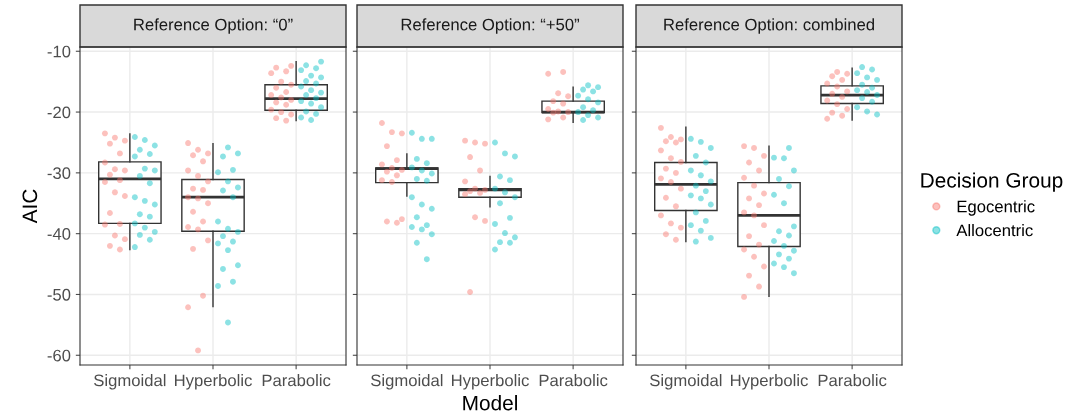  What do you see at coordinates (996, 208) in the screenshot?
I see `legend-label: Egocentric` at bounding box center [996, 208].